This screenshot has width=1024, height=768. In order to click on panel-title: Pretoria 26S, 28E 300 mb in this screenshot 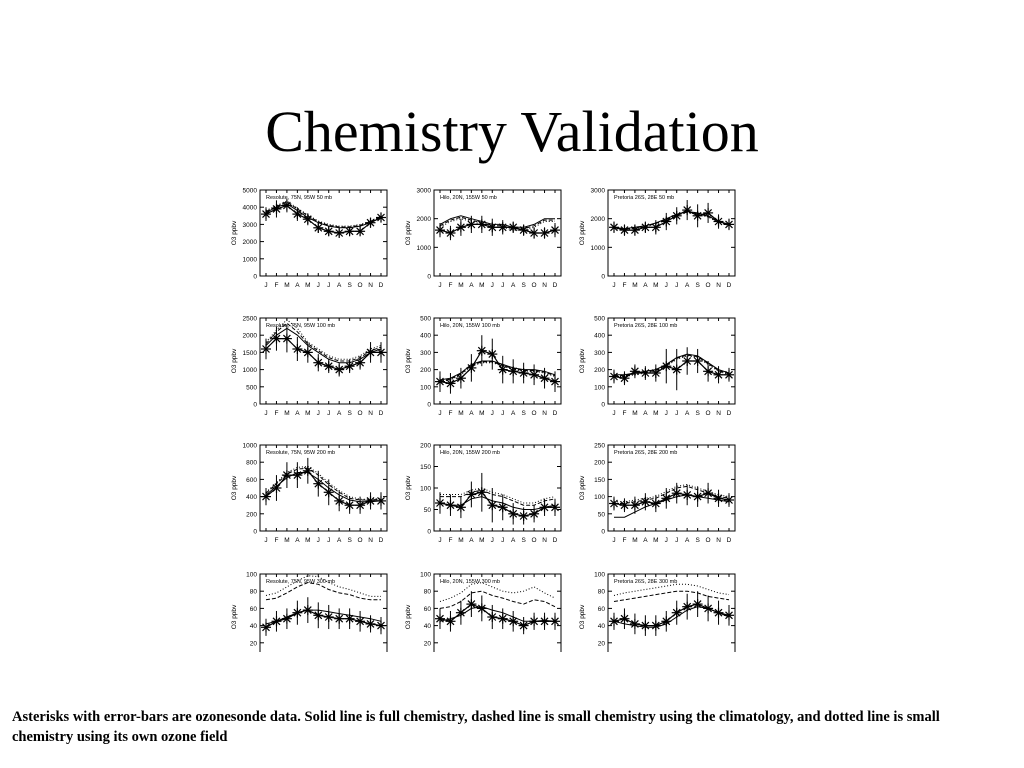, I will do `click(645, 582)`.